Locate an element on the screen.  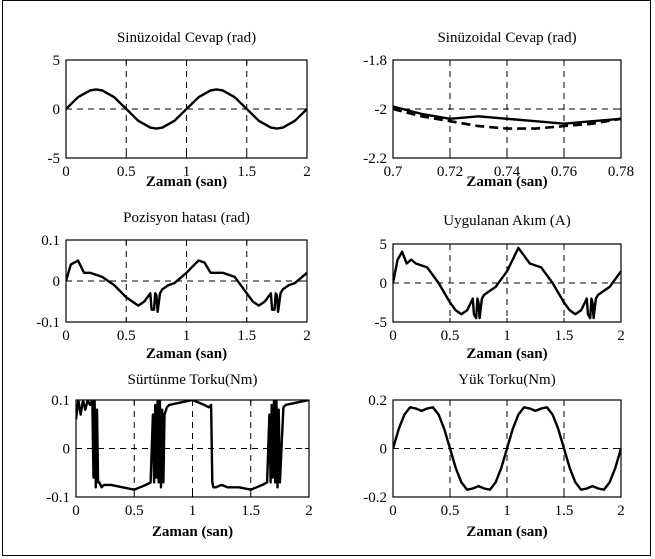
chart-2-x-tick-label: 0.76 is located at coordinates (564, 172).